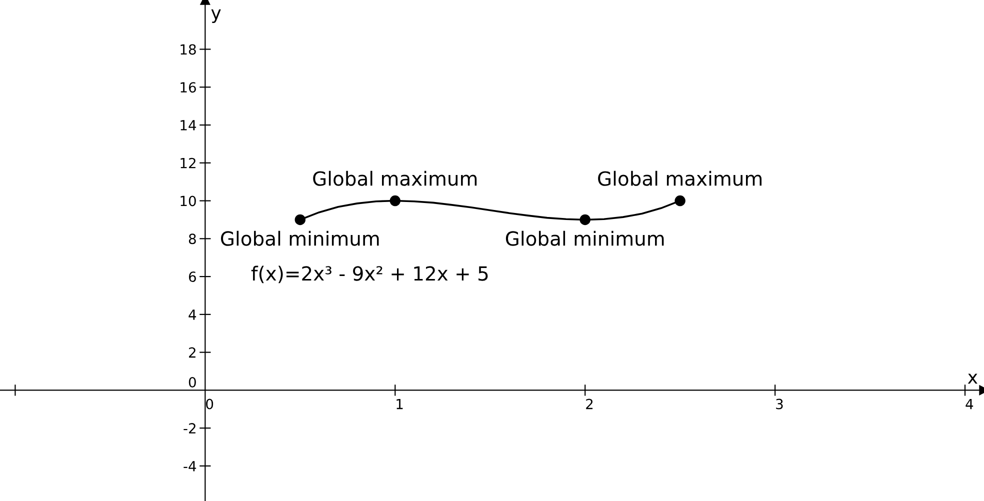 The image size is (984, 501). I want to click on y-tick-label: 8, so click(192, 239).